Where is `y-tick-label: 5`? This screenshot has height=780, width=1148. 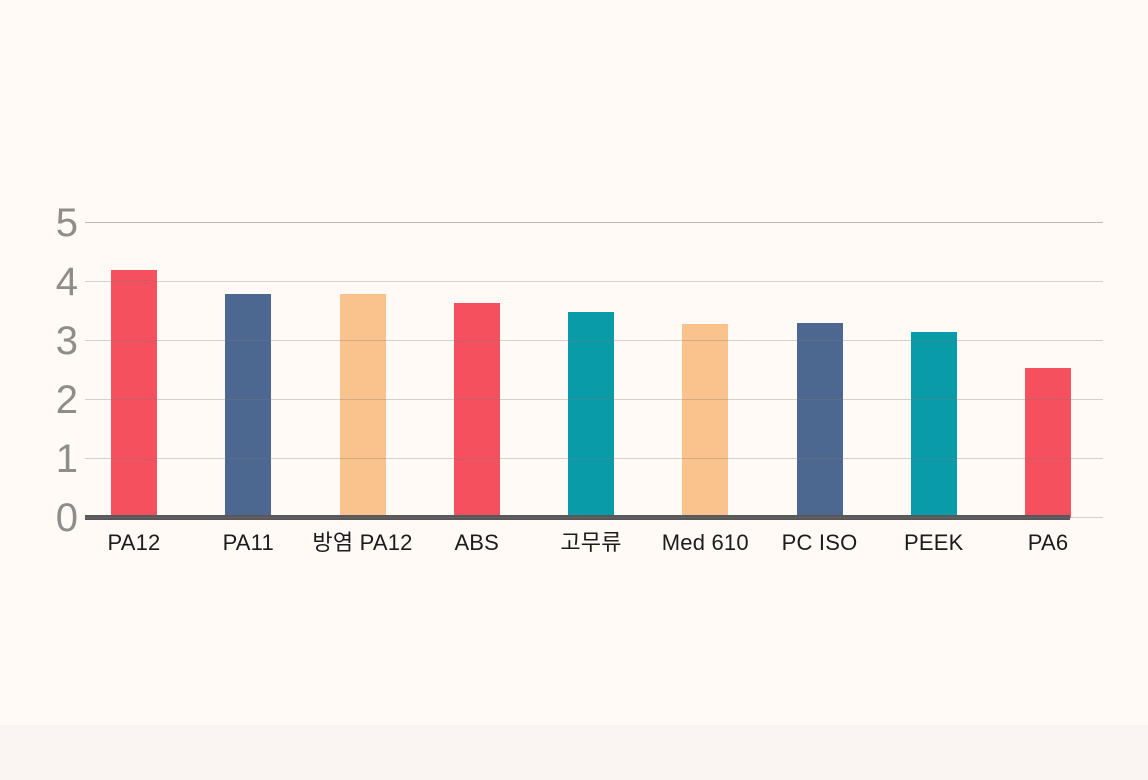
y-tick-label: 5 is located at coordinates (66, 223).